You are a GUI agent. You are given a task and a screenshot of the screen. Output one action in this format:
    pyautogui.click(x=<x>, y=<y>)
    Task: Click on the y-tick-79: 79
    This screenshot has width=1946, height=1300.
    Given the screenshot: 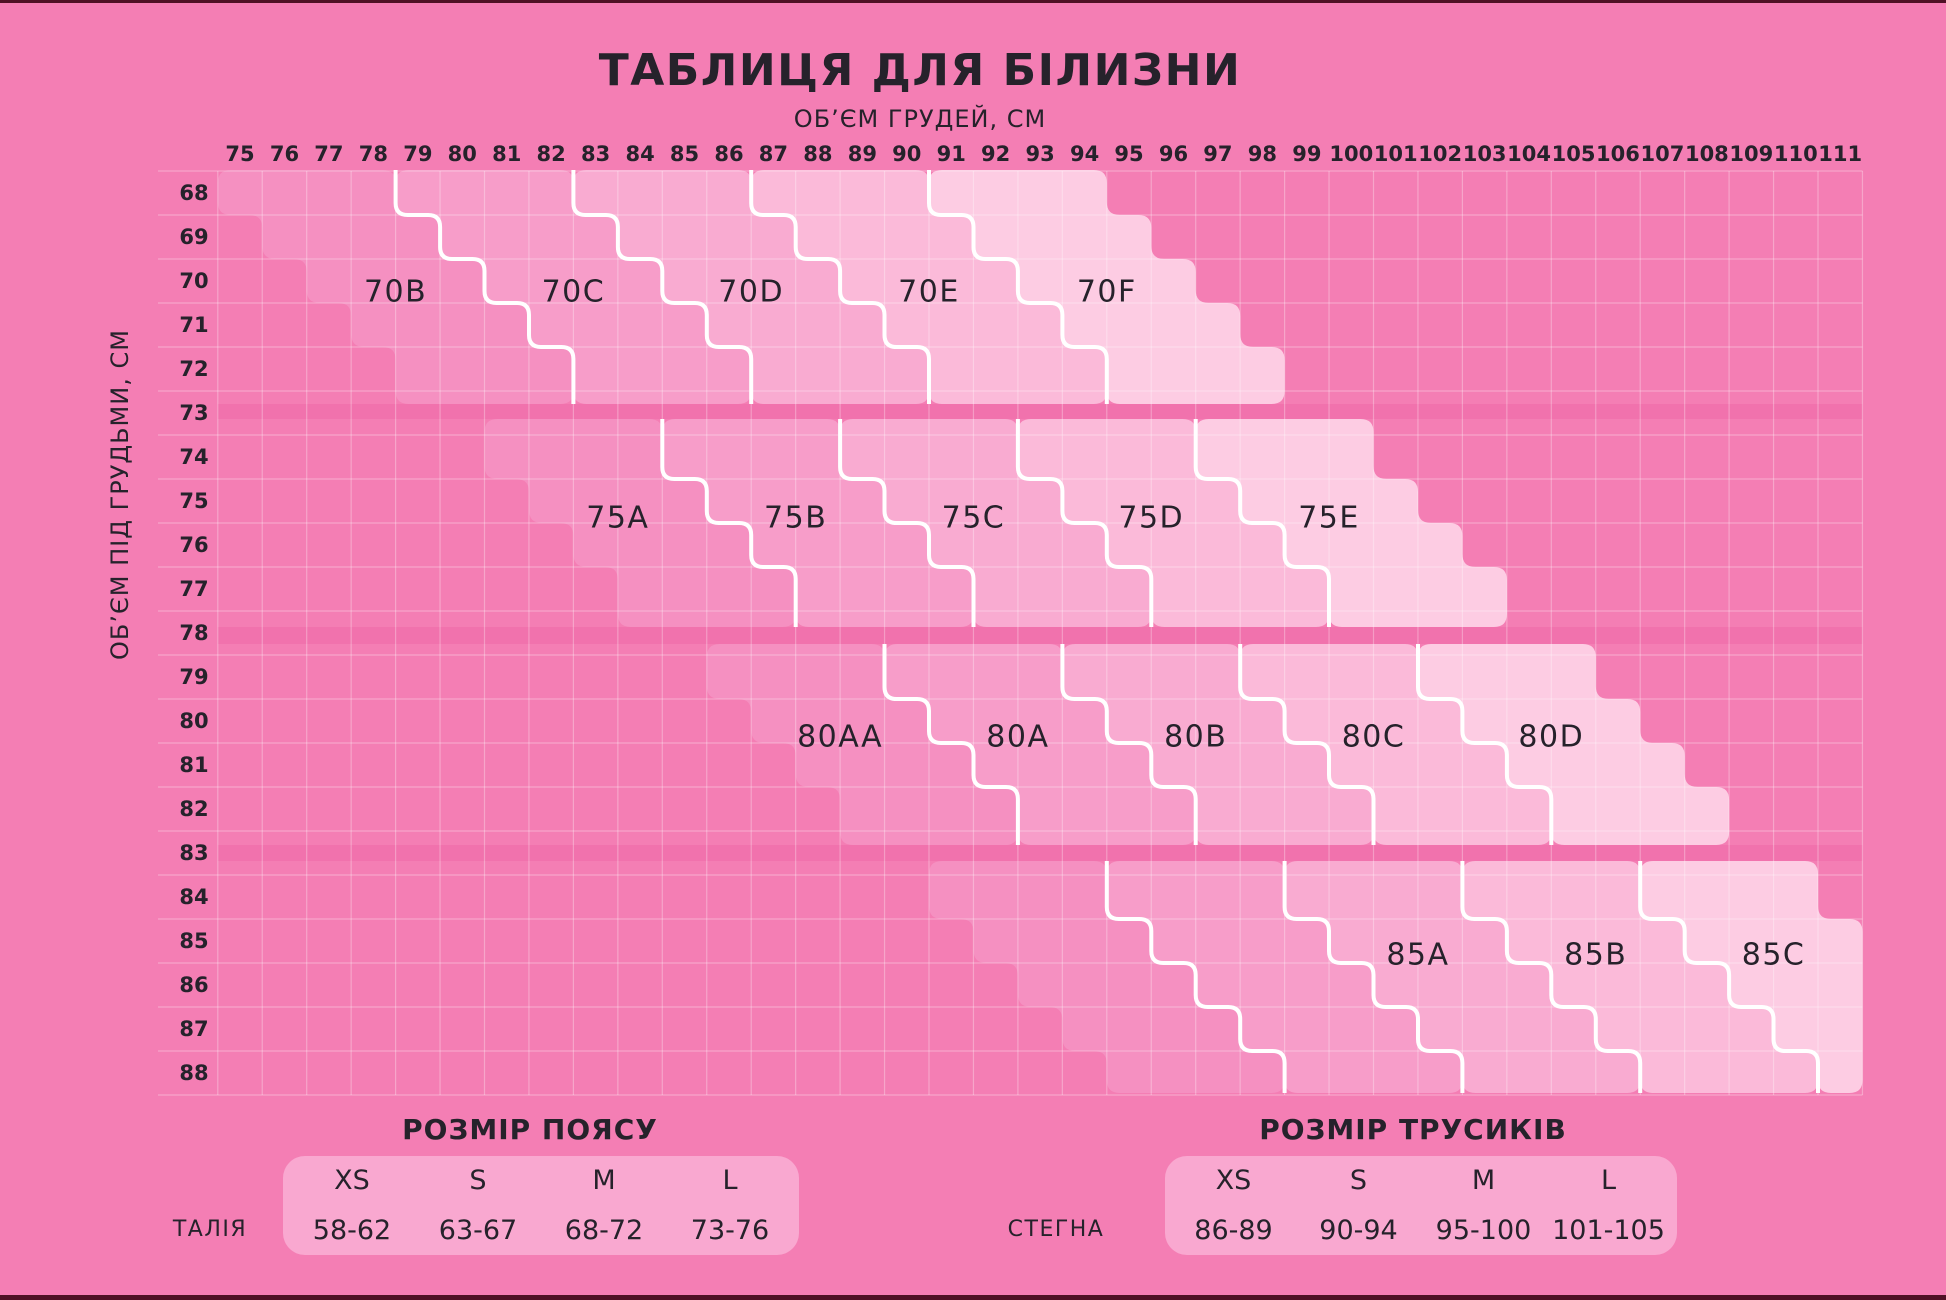 What is the action you would take?
    pyautogui.click(x=193, y=677)
    